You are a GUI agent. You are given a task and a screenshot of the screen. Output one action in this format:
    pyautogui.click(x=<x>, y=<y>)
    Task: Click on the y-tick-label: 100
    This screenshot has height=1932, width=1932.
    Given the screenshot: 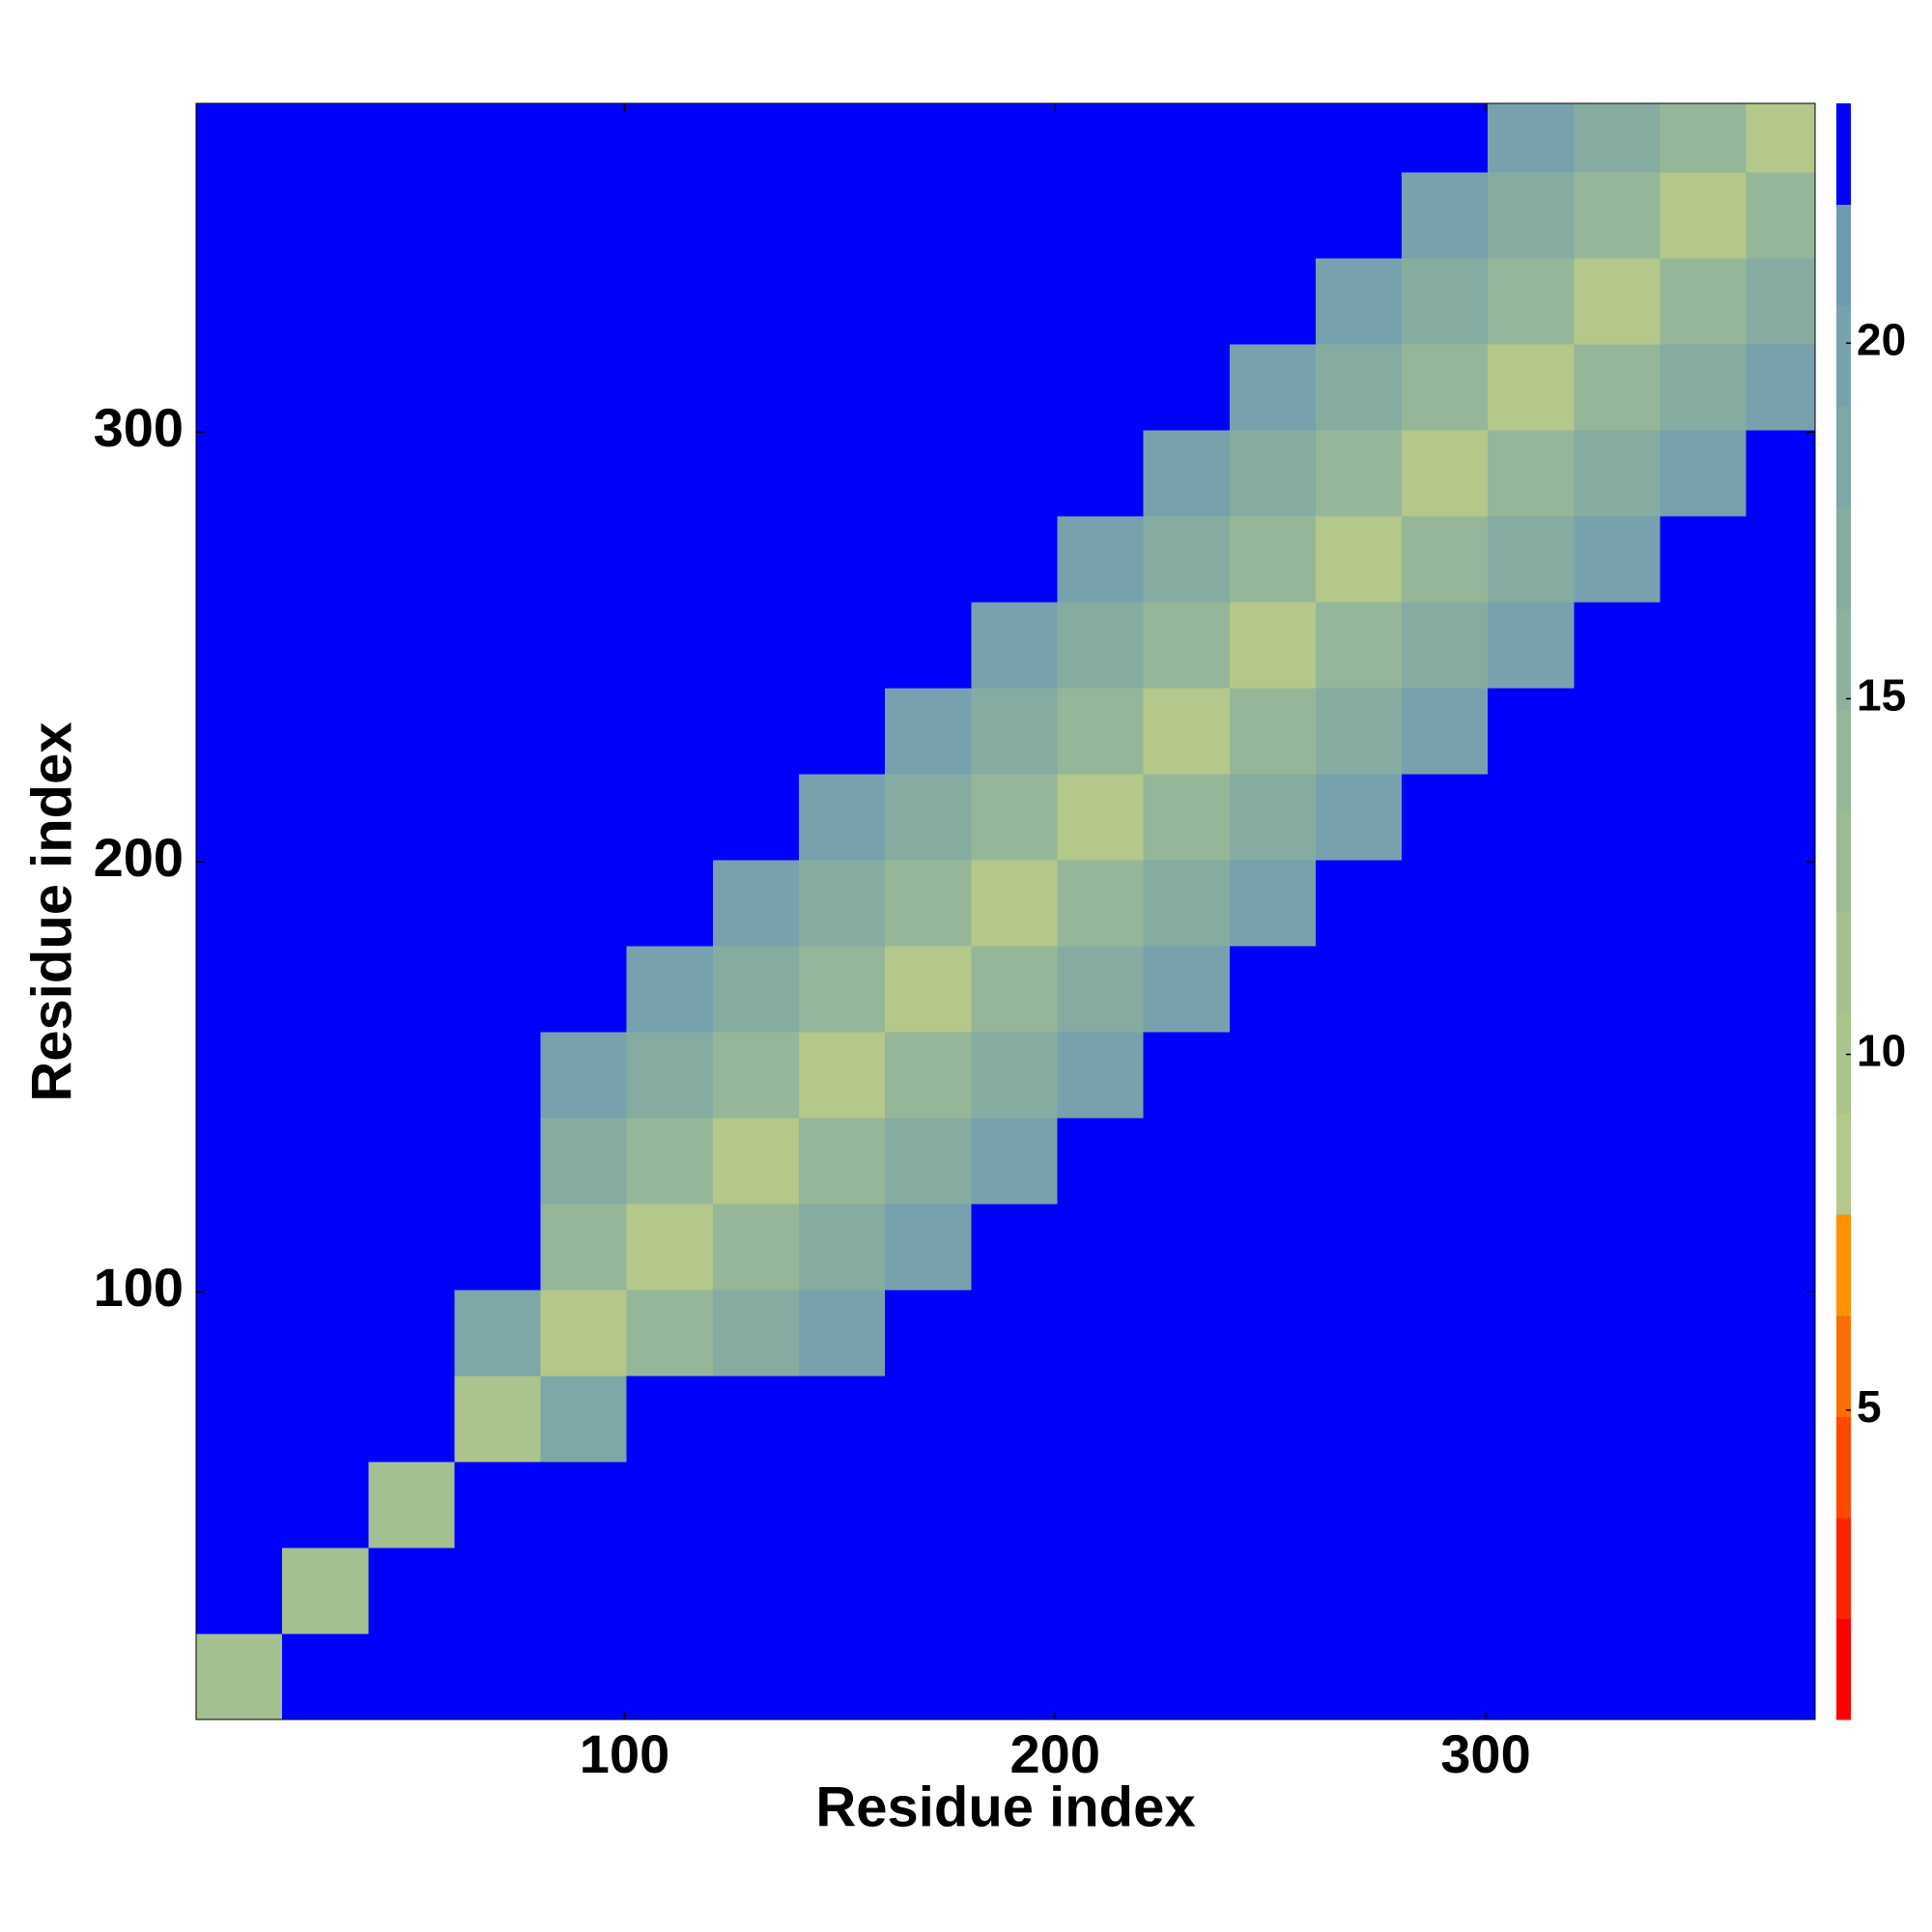 What is the action you would take?
    pyautogui.click(x=139, y=1287)
    